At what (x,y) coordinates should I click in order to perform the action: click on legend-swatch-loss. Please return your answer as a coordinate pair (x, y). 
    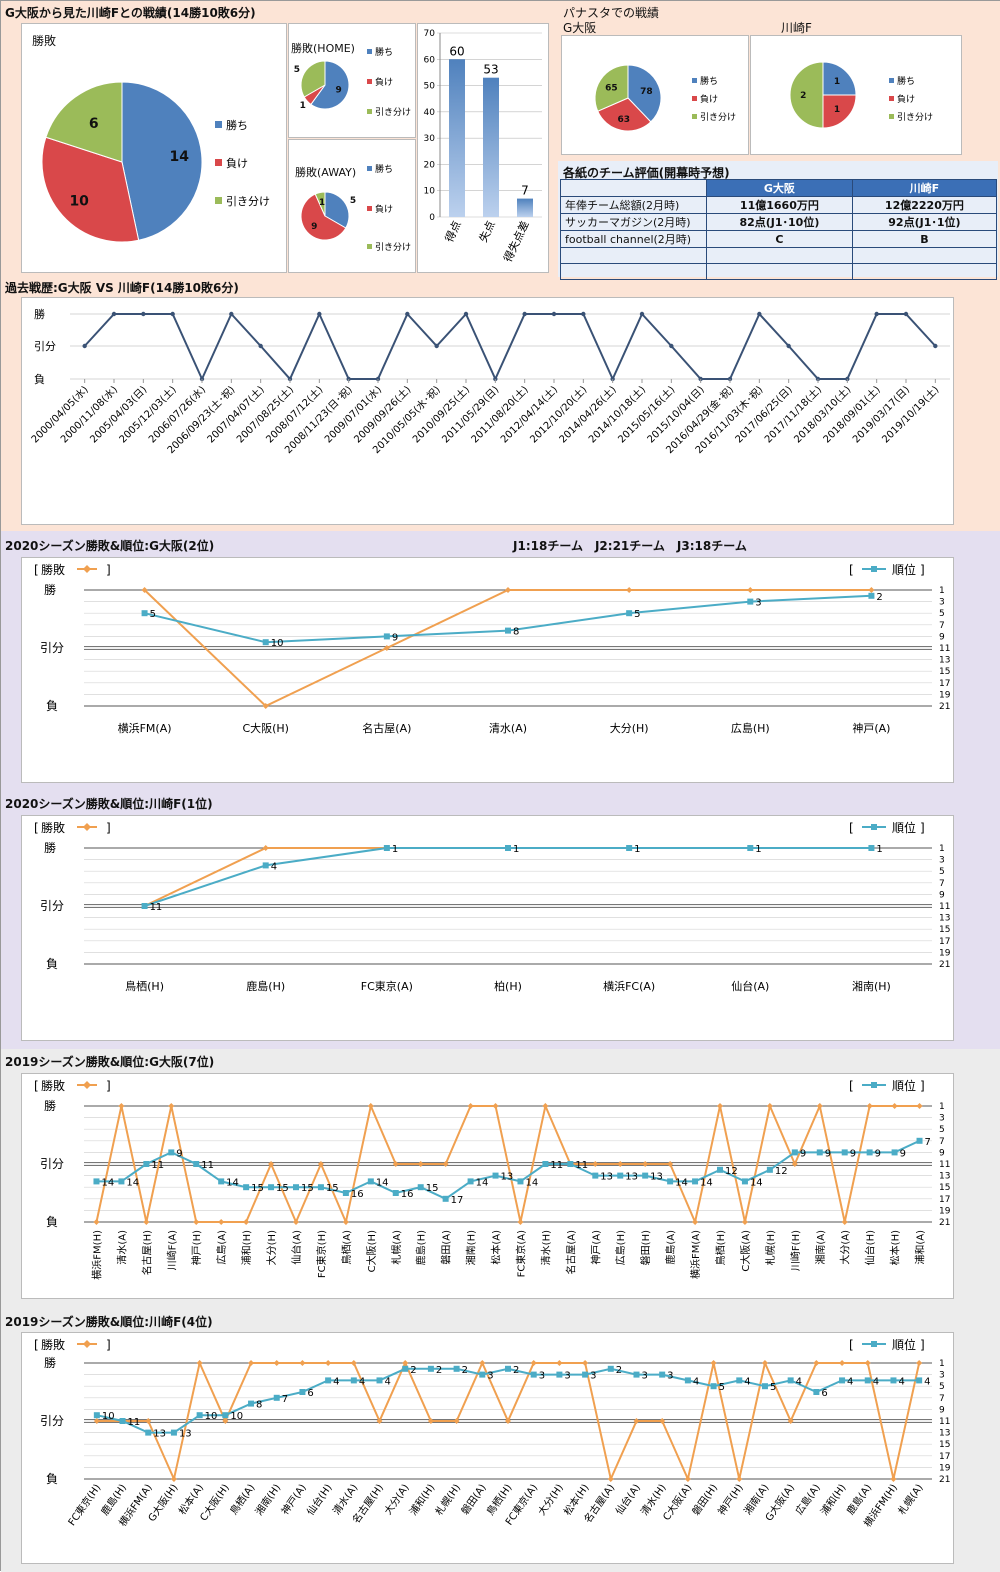
    Looking at the image, I should click on (218, 162).